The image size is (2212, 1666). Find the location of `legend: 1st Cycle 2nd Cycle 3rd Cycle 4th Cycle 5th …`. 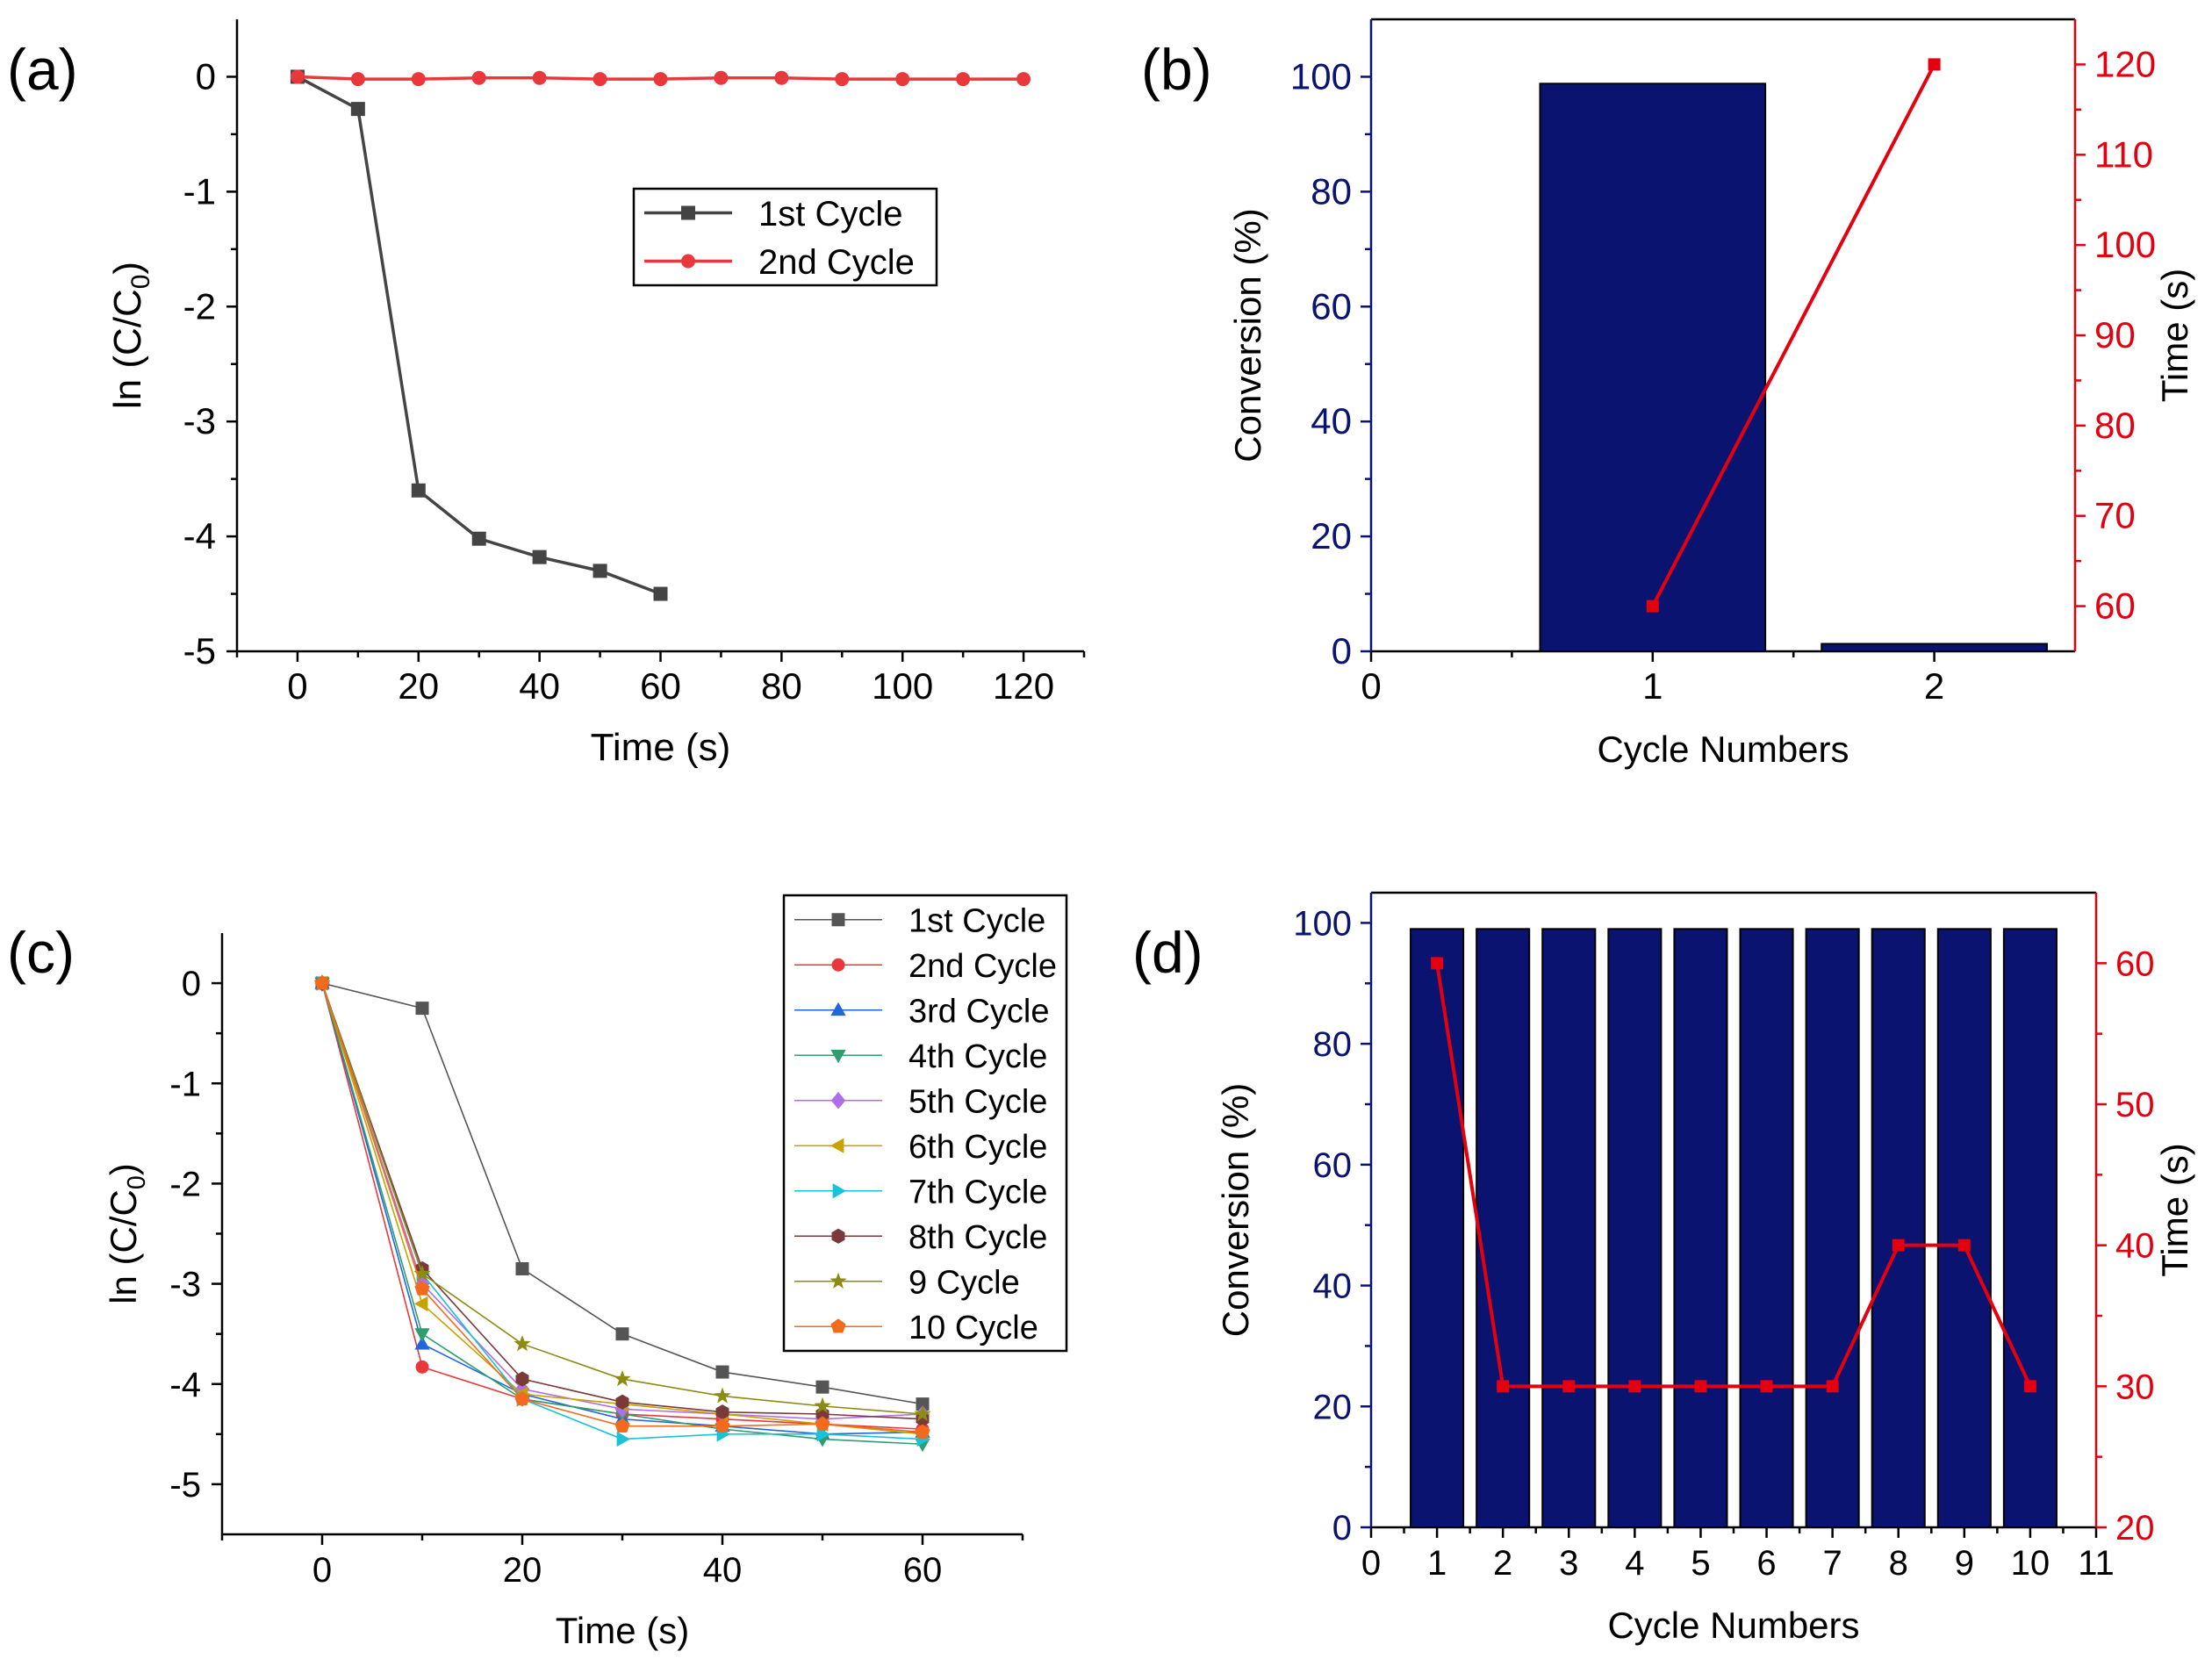

legend: 1st Cycle 2nd Cycle 3rd Cycle 4th Cycle 5th … is located at coordinates (925, 1123).